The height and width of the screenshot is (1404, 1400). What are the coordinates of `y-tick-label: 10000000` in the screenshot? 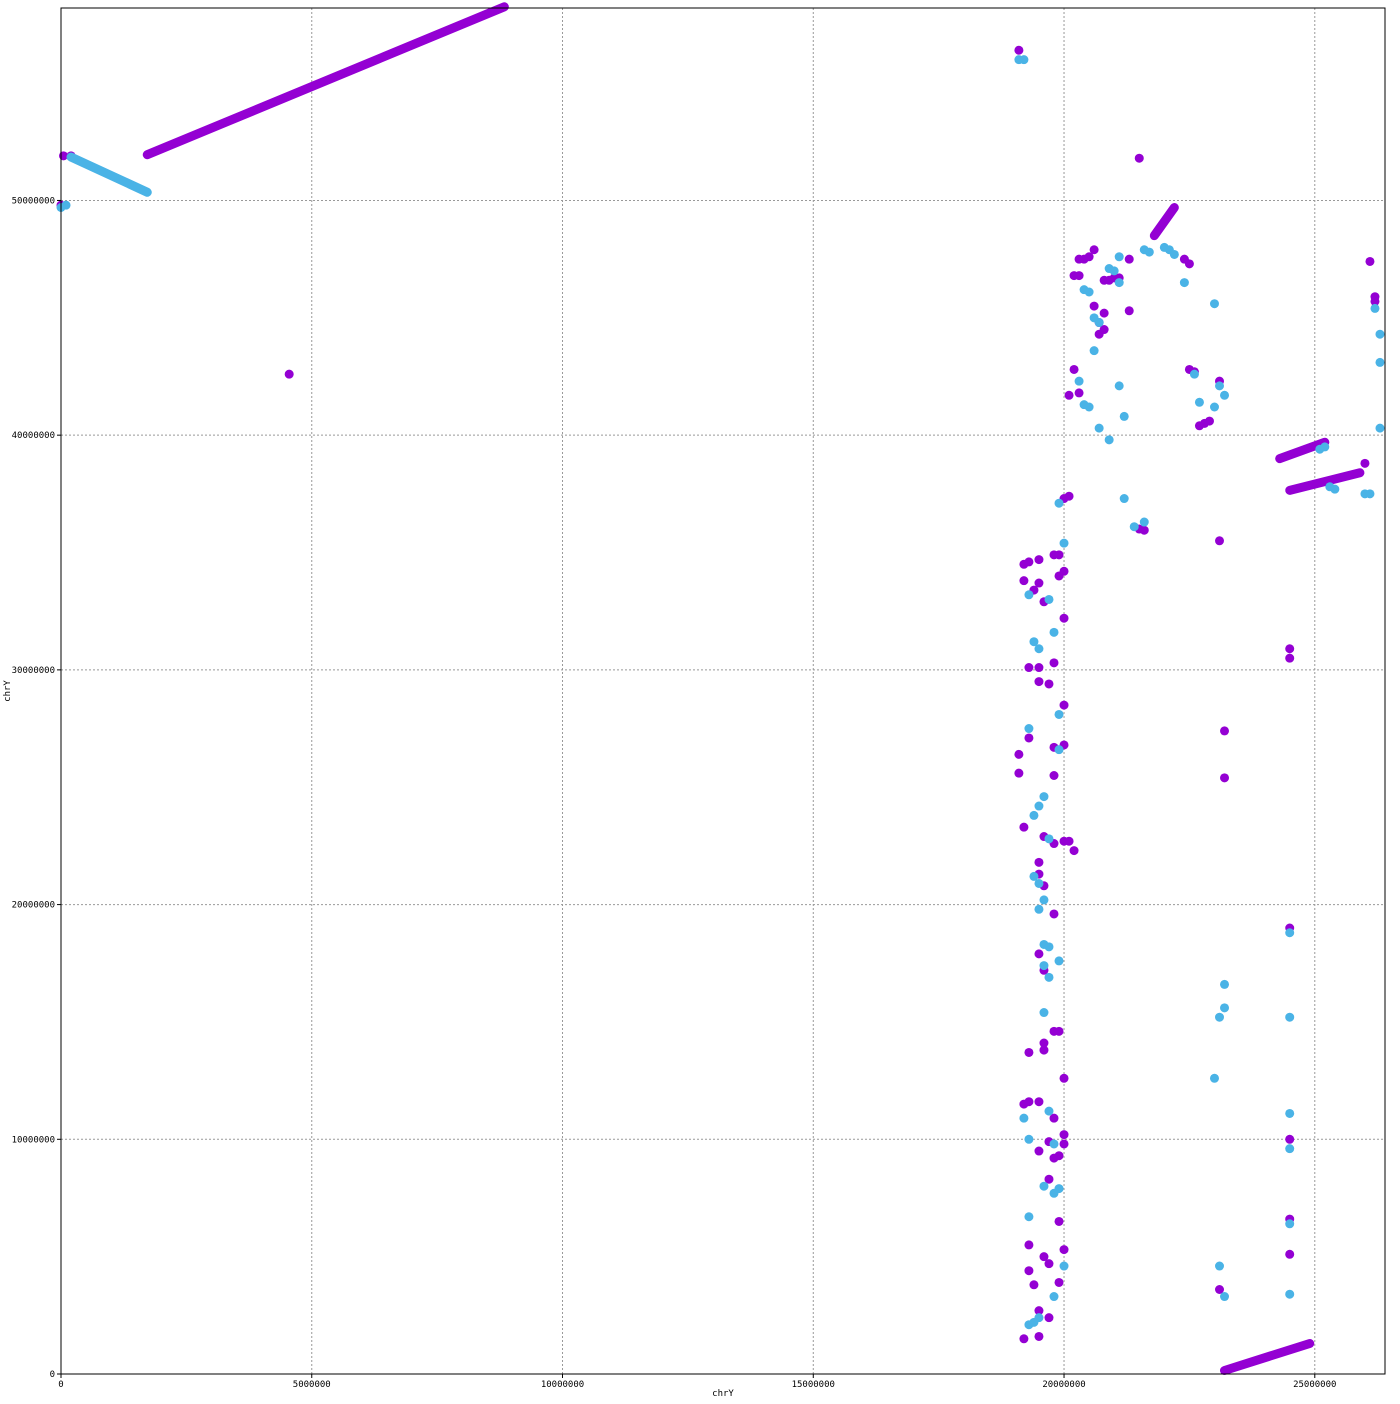 It's located at (33, 1140).